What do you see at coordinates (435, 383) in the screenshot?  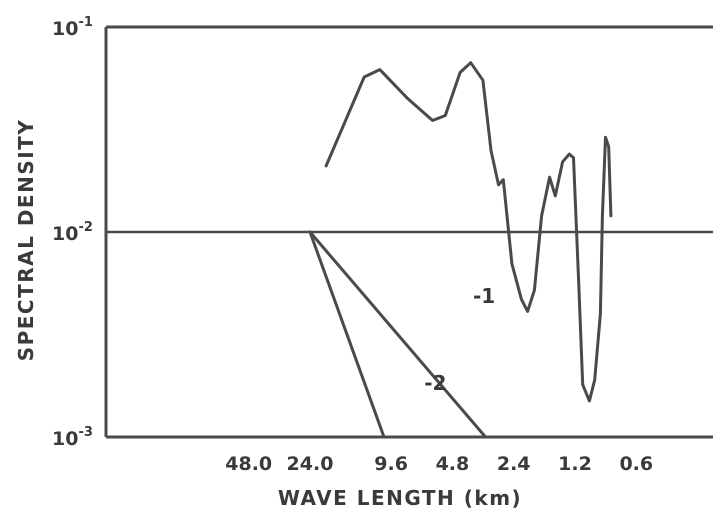 I see `slope-annotation: -2` at bounding box center [435, 383].